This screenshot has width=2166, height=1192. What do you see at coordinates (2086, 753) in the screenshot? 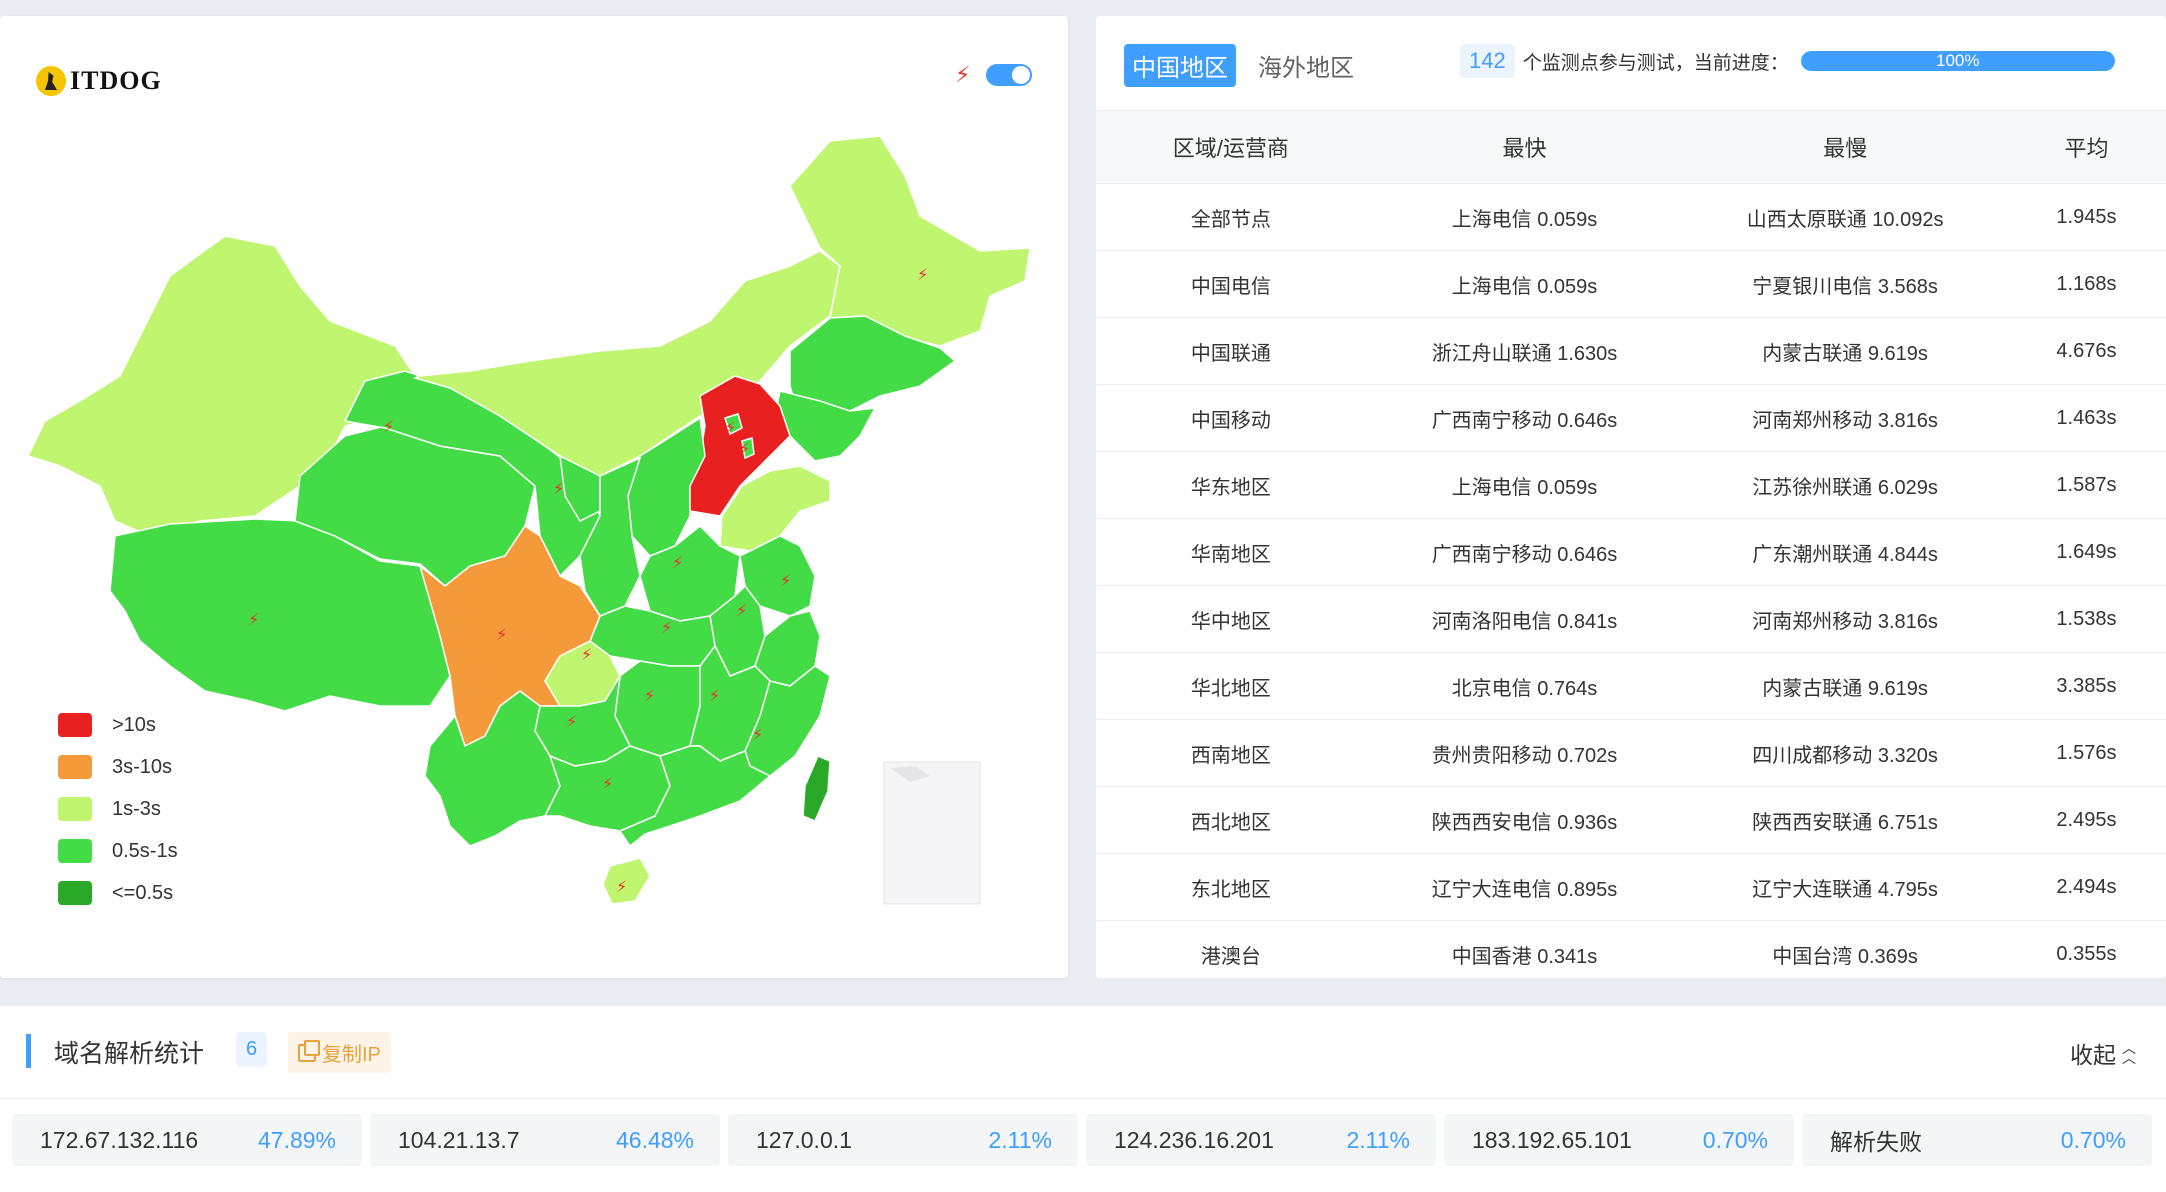
I see `table-cell: 1.576s` at bounding box center [2086, 753].